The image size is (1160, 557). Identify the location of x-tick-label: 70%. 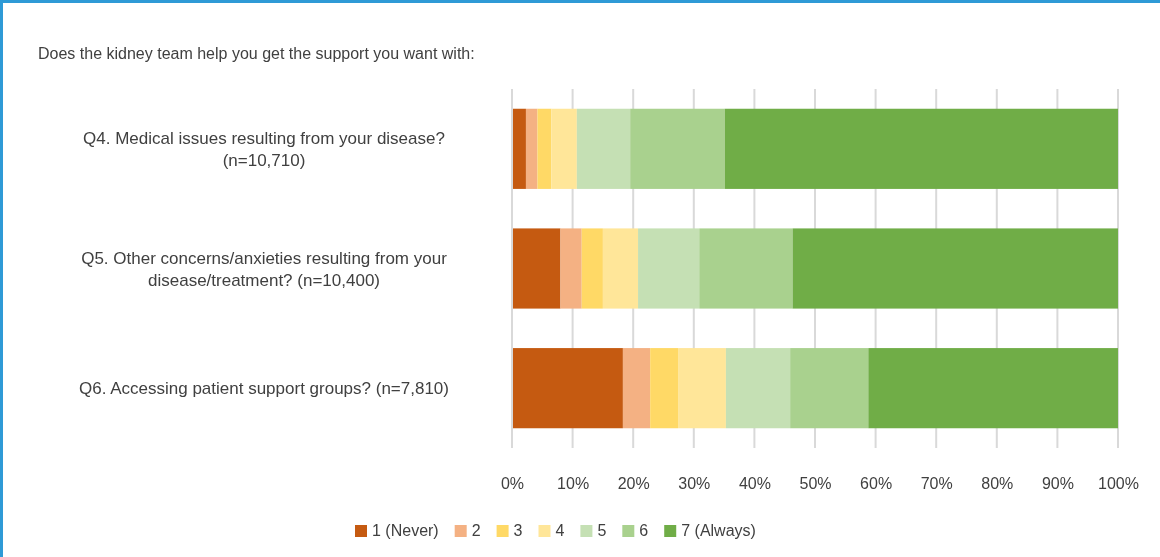
(936, 484).